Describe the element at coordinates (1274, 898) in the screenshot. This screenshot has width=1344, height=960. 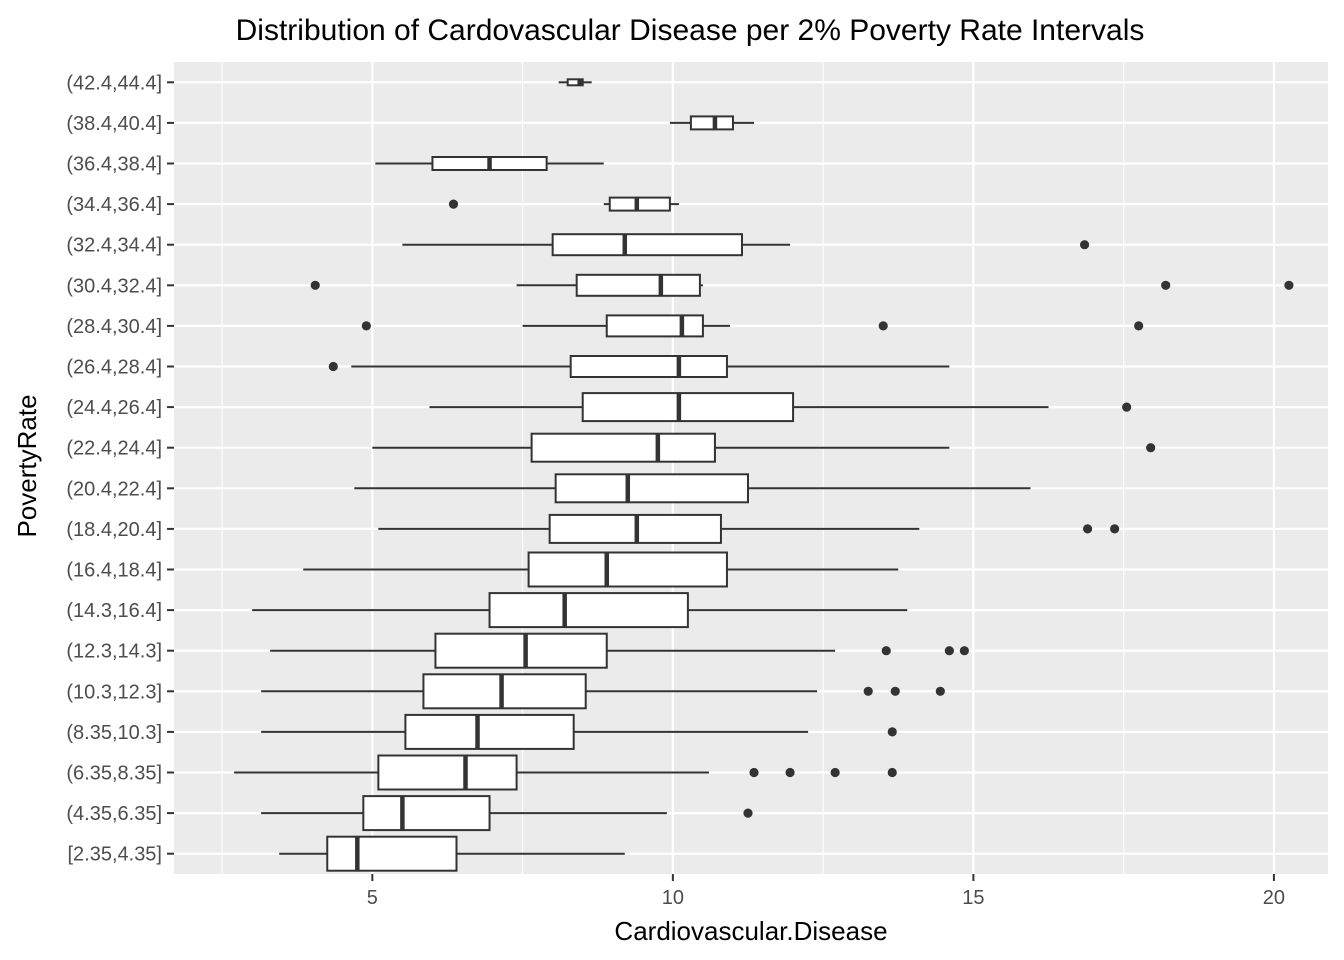
I see `x-tick-label: 20` at that location.